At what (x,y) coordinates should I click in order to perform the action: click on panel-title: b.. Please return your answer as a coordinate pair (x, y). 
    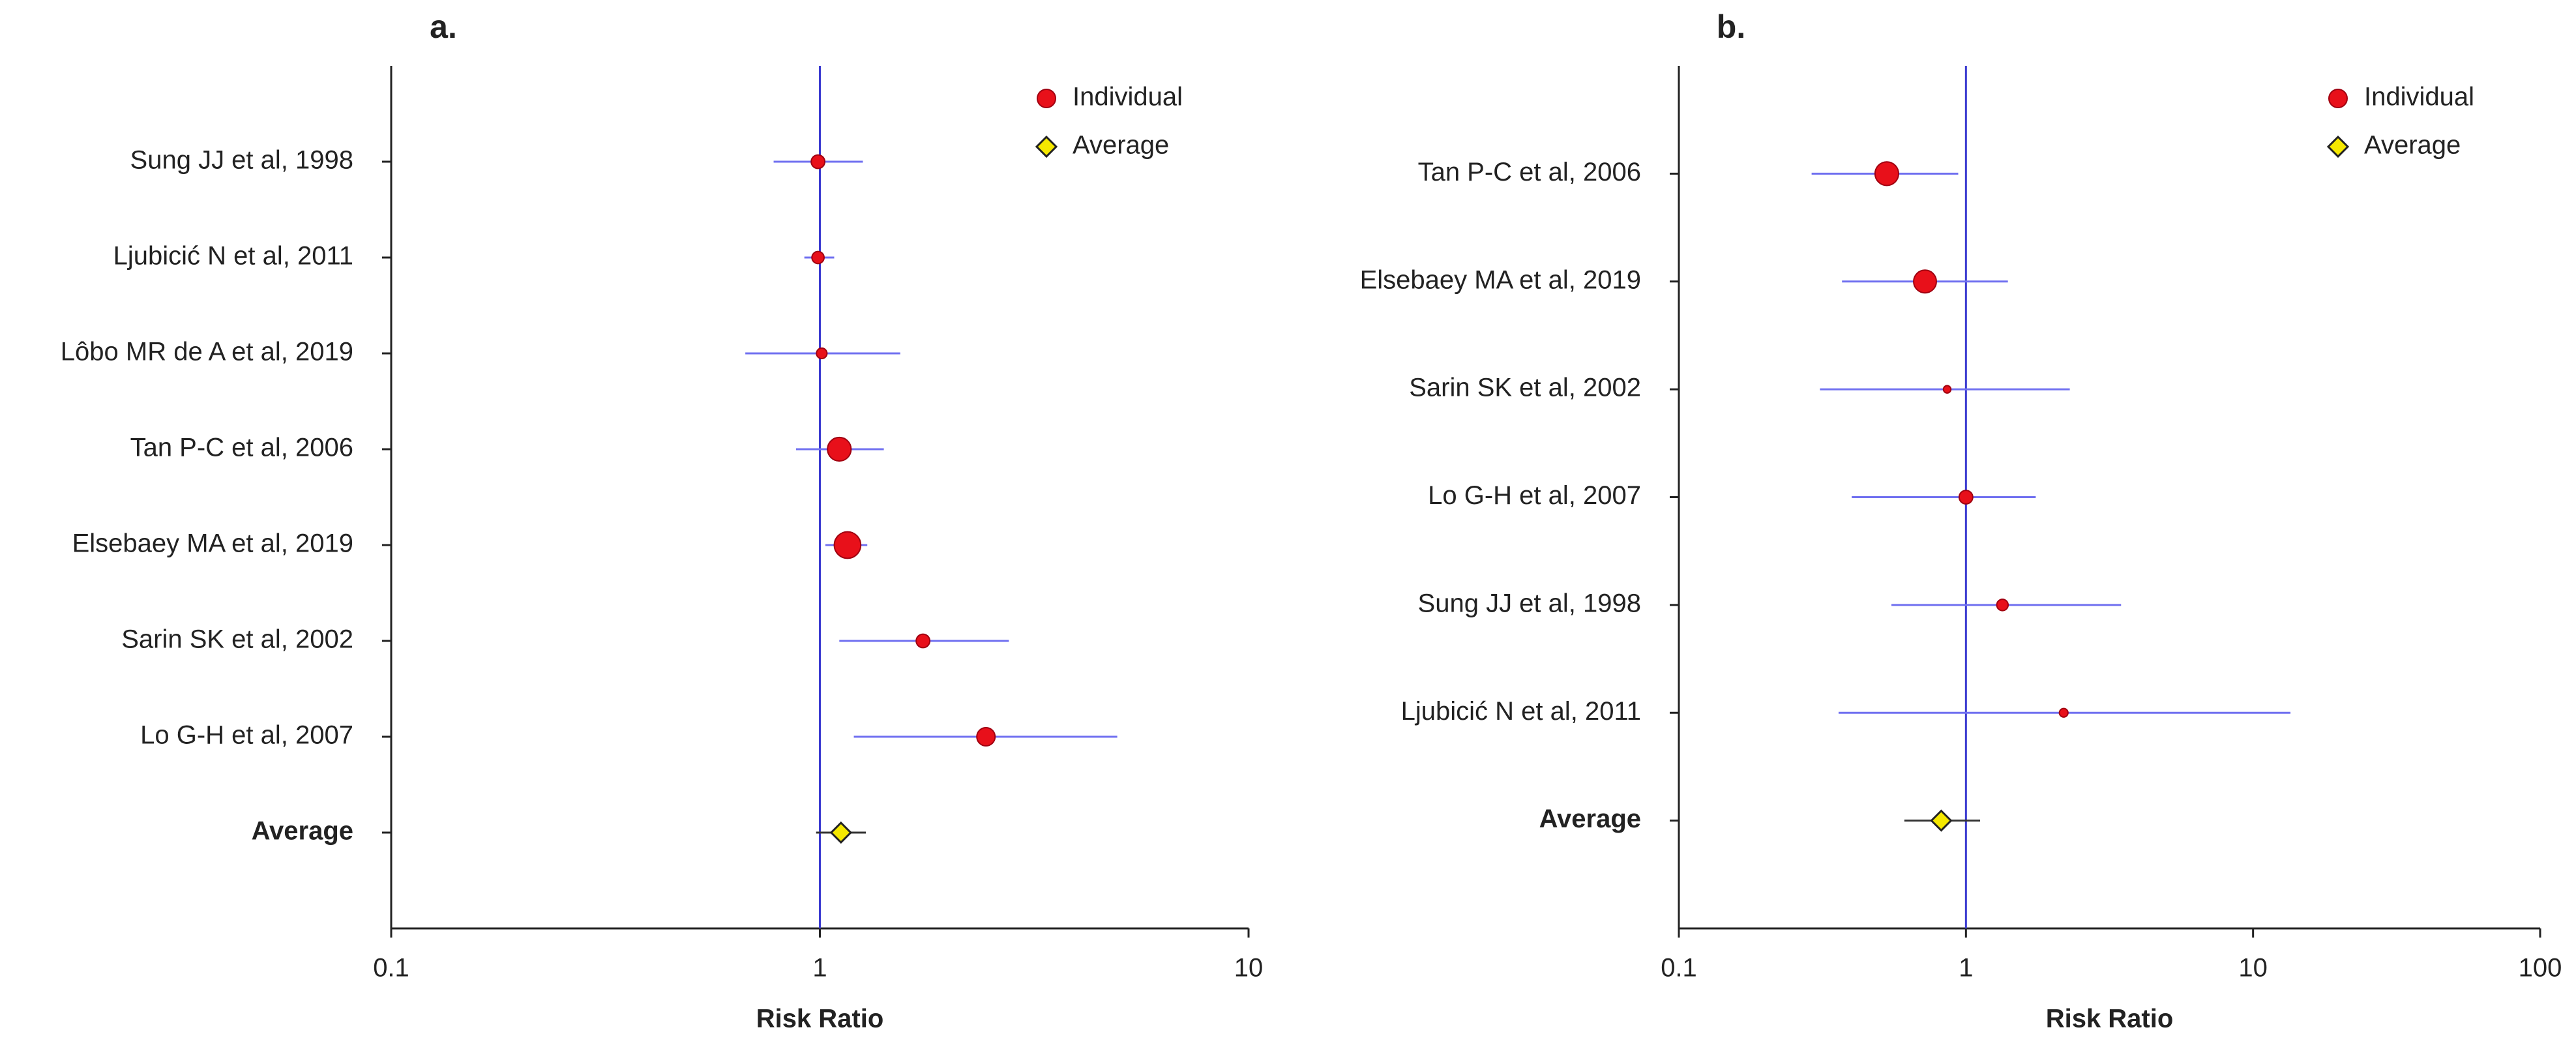
    Looking at the image, I should click on (1731, 26).